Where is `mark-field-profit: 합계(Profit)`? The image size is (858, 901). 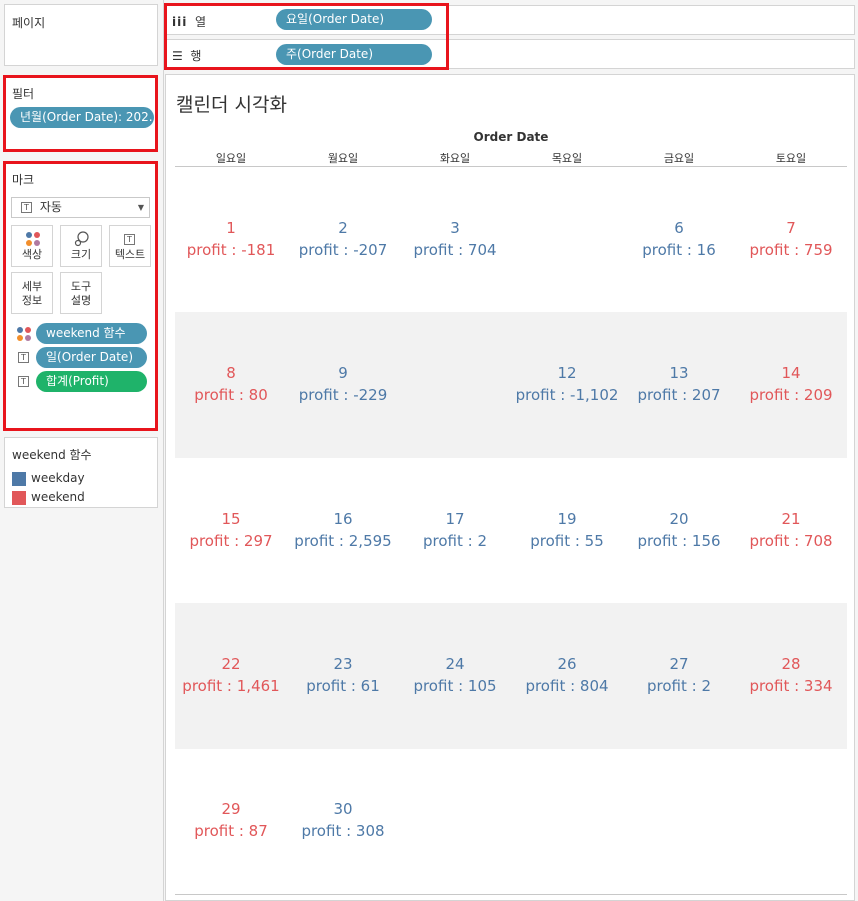
mark-field-profit: 합계(Profit) is located at coordinates (91, 381).